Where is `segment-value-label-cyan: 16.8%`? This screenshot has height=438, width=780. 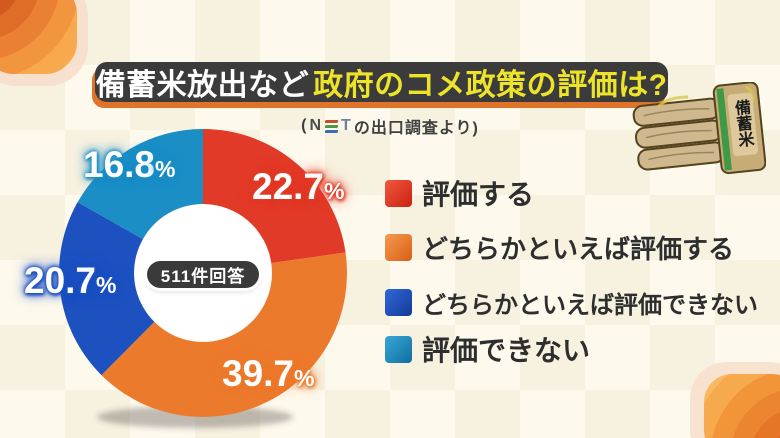 segment-value-label-cyan: 16.8% is located at coordinates (129, 164).